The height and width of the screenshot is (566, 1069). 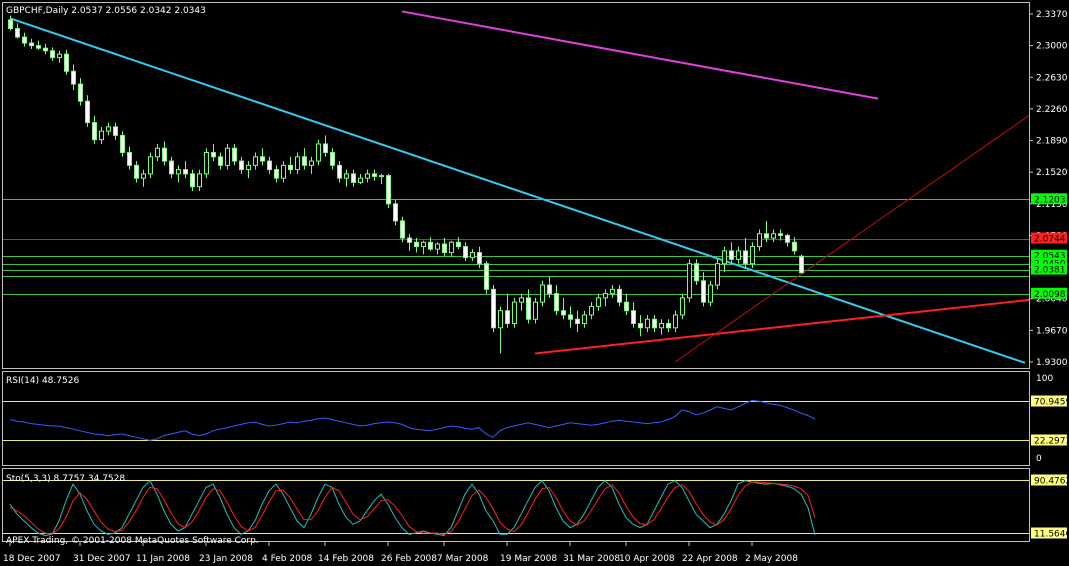 What do you see at coordinates (346, 559) in the screenshot?
I see `time-tick-label: 14 Feb 2008` at bounding box center [346, 559].